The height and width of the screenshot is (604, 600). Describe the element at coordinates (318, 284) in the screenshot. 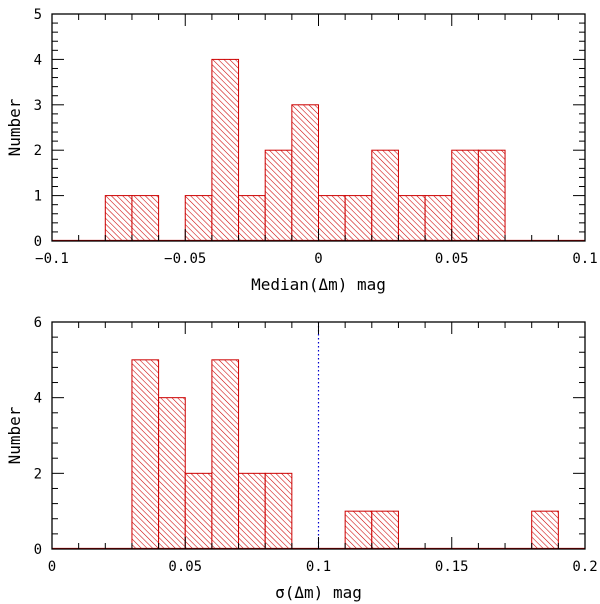

I see `x-axis-label: Median(Δm) mag` at that location.